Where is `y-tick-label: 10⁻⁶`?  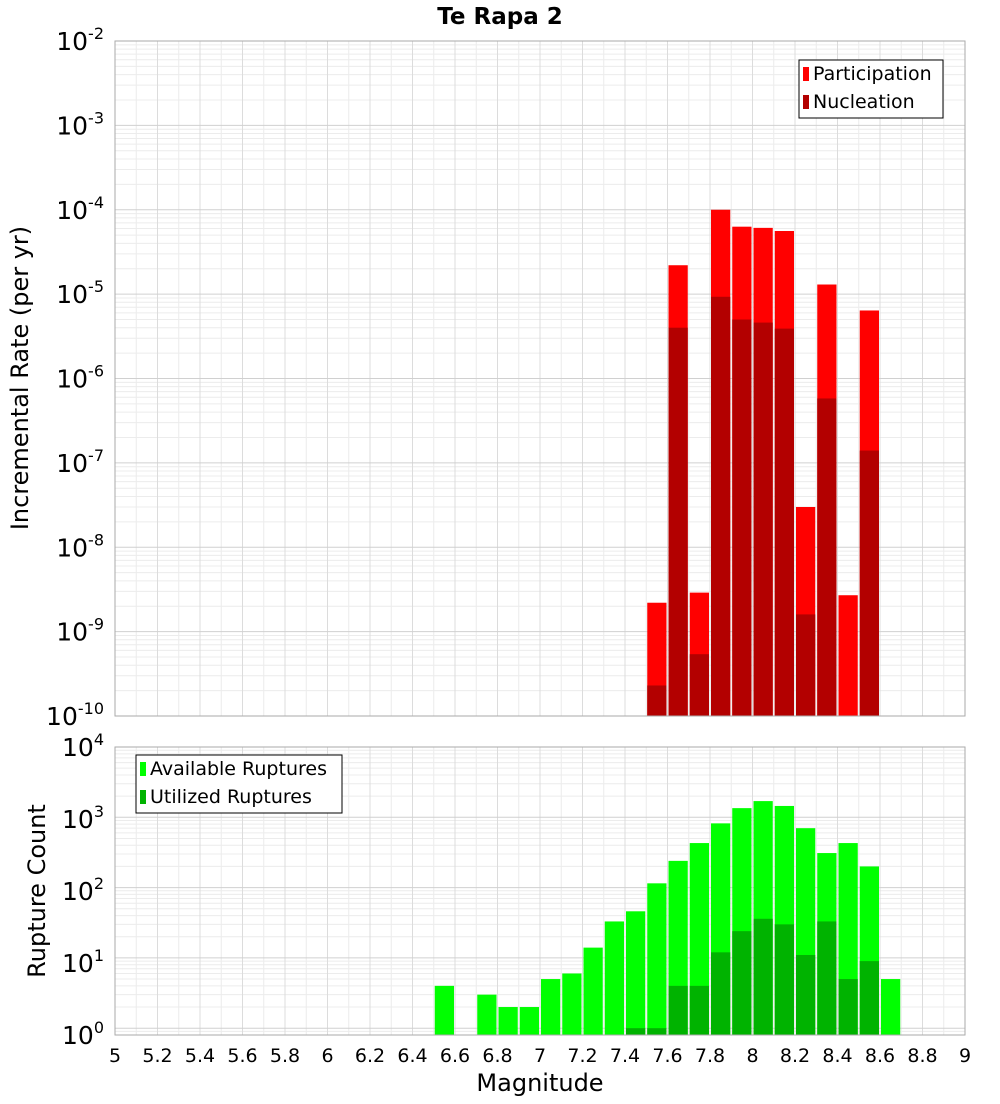
y-tick-label: 10⁻⁶ is located at coordinates (80, 378).